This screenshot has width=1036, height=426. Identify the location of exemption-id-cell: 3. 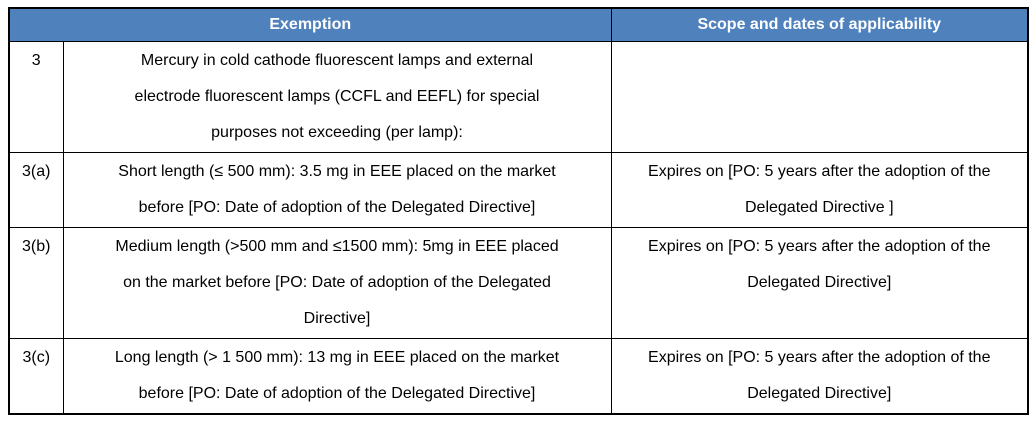
(36, 97).